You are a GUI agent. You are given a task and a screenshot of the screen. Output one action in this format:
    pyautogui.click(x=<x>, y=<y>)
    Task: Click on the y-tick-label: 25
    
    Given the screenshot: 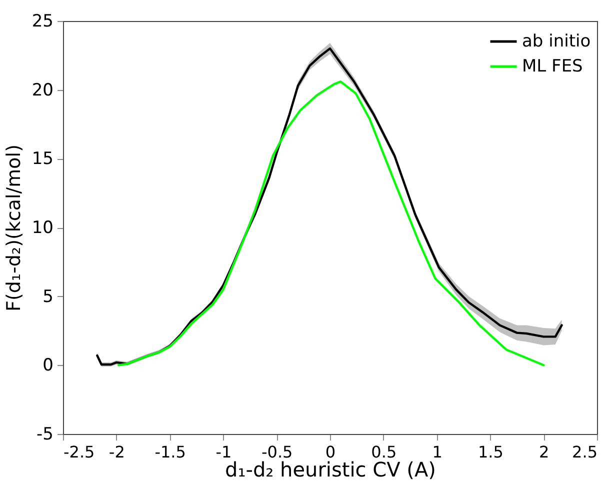 What is the action you would take?
    pyautogui.click(x=43, y=22)
    